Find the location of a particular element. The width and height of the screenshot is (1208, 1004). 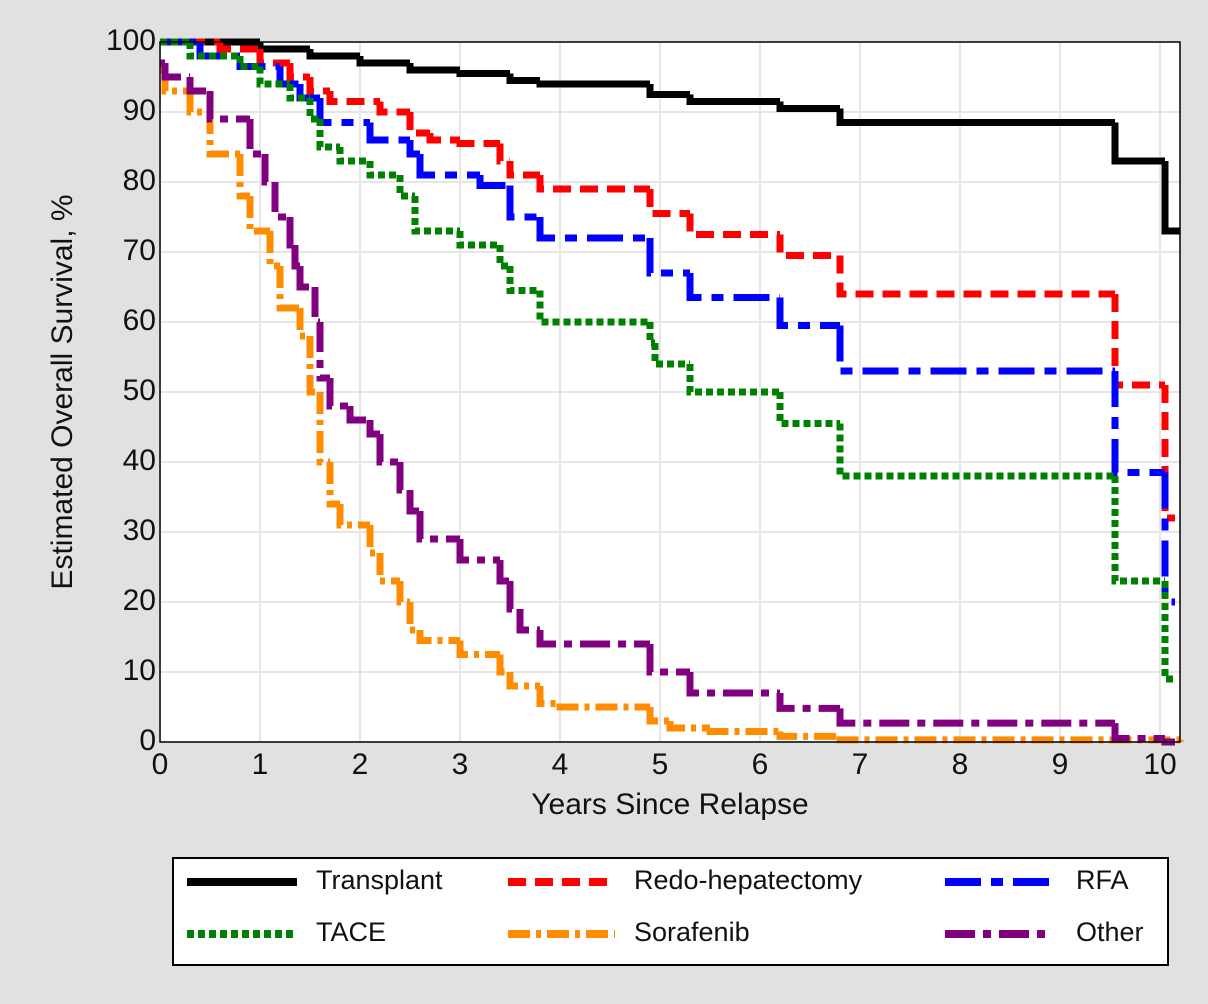

x-axis-title: Years Since Relapse is located at coordinates (669, 804).